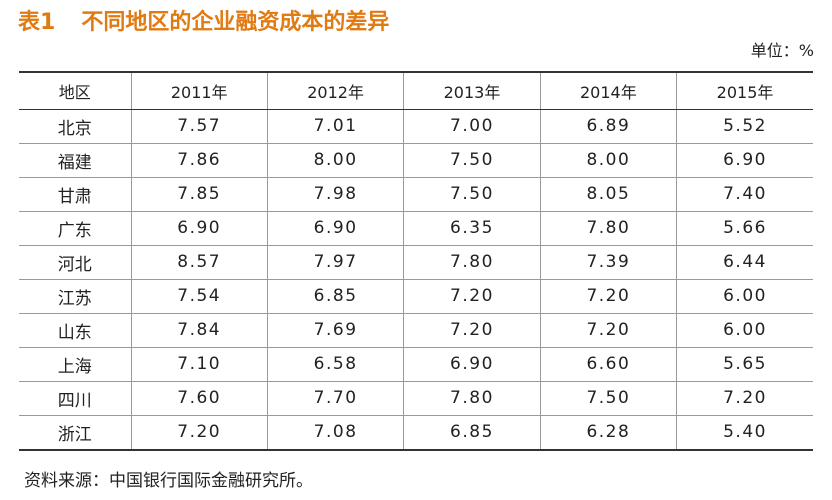 The height and width of the screenshot is (500, 832). I want to click on table-row: 山东 7.84 7.69 7.20 7.20 6.00, so click(416, 330).